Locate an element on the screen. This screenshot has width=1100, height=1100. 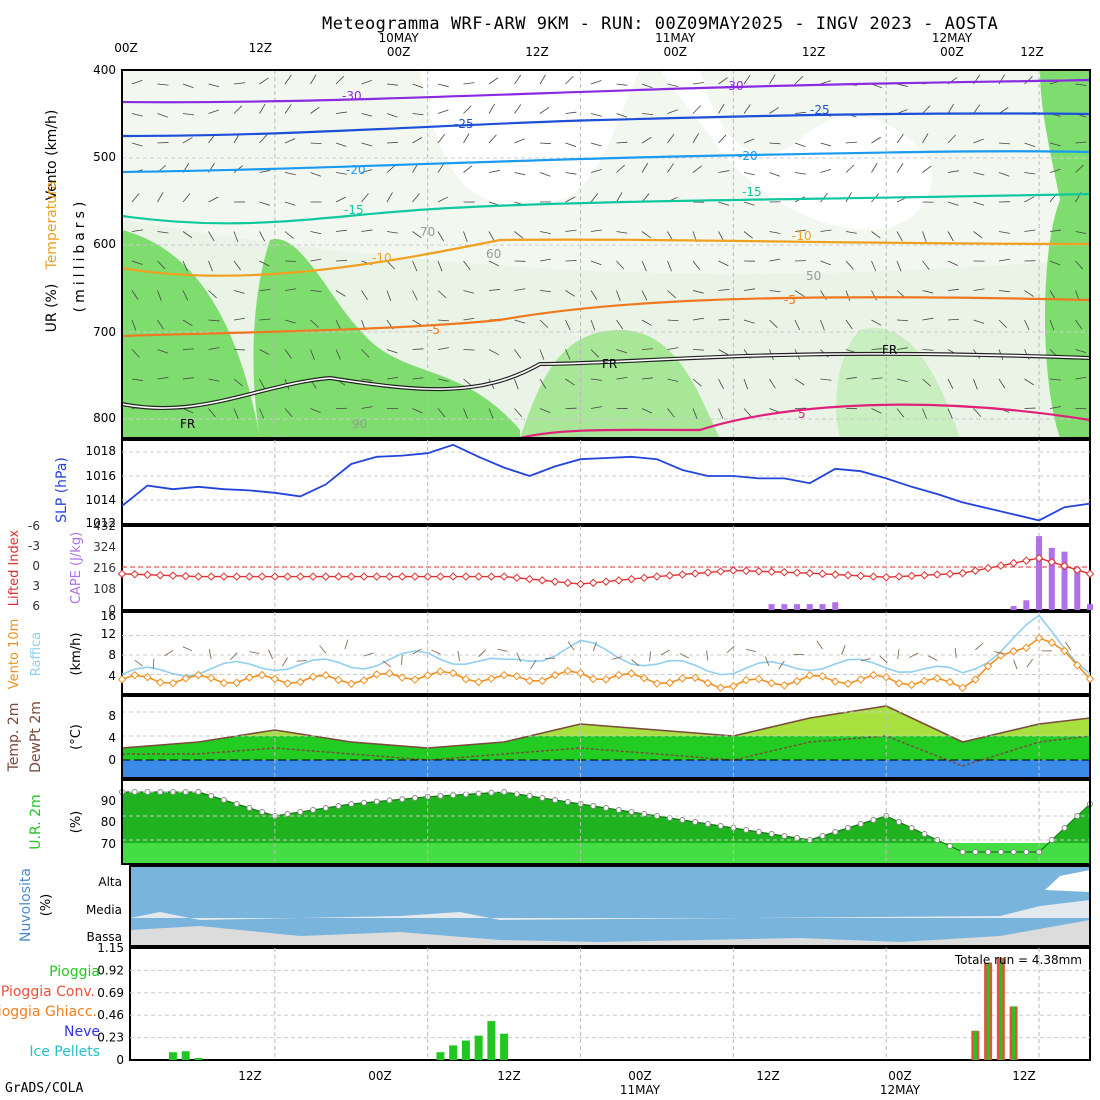
cape-ticks: 432 324 216 108 0 is located at coordinates (104, 568).